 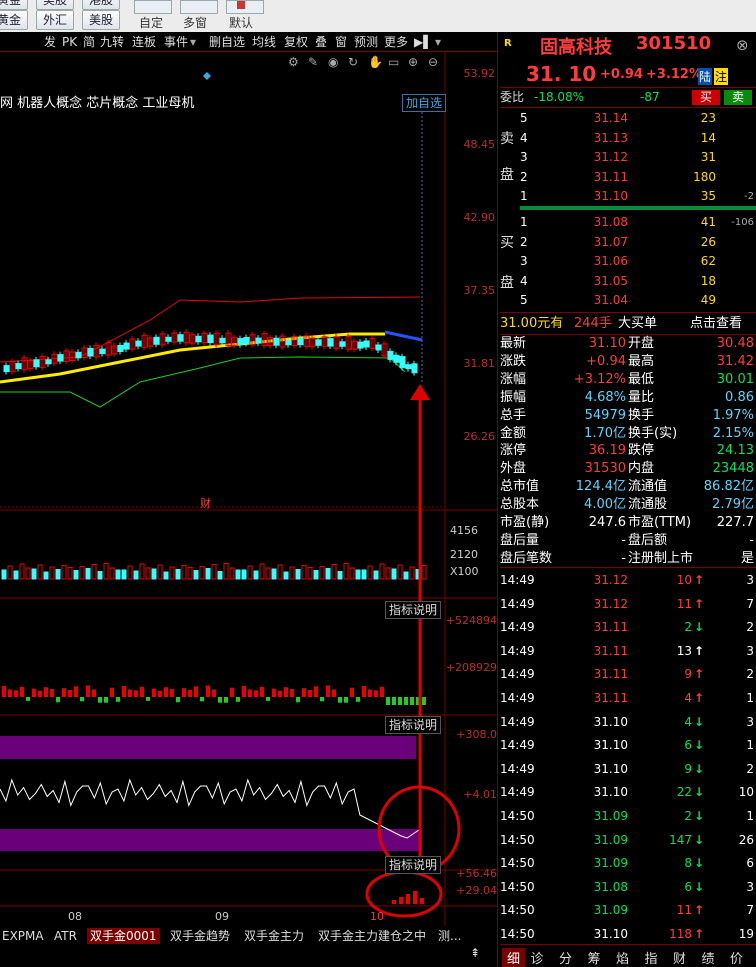 I want to click on close-icon: ⊗, so click(x=742, y=45).